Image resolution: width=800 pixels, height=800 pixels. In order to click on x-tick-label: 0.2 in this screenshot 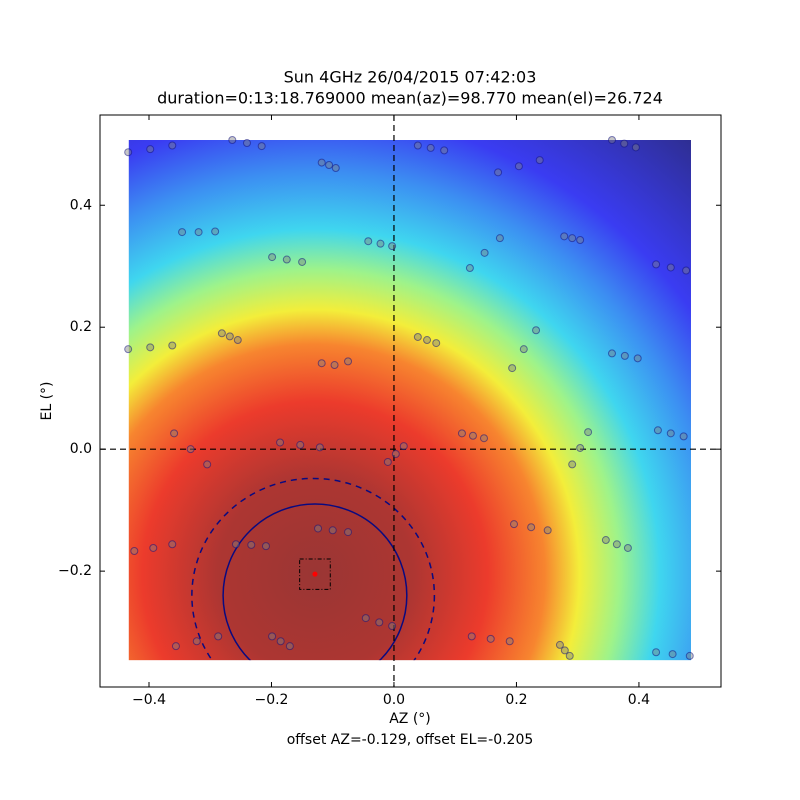, I will do `click(516, 700)`.